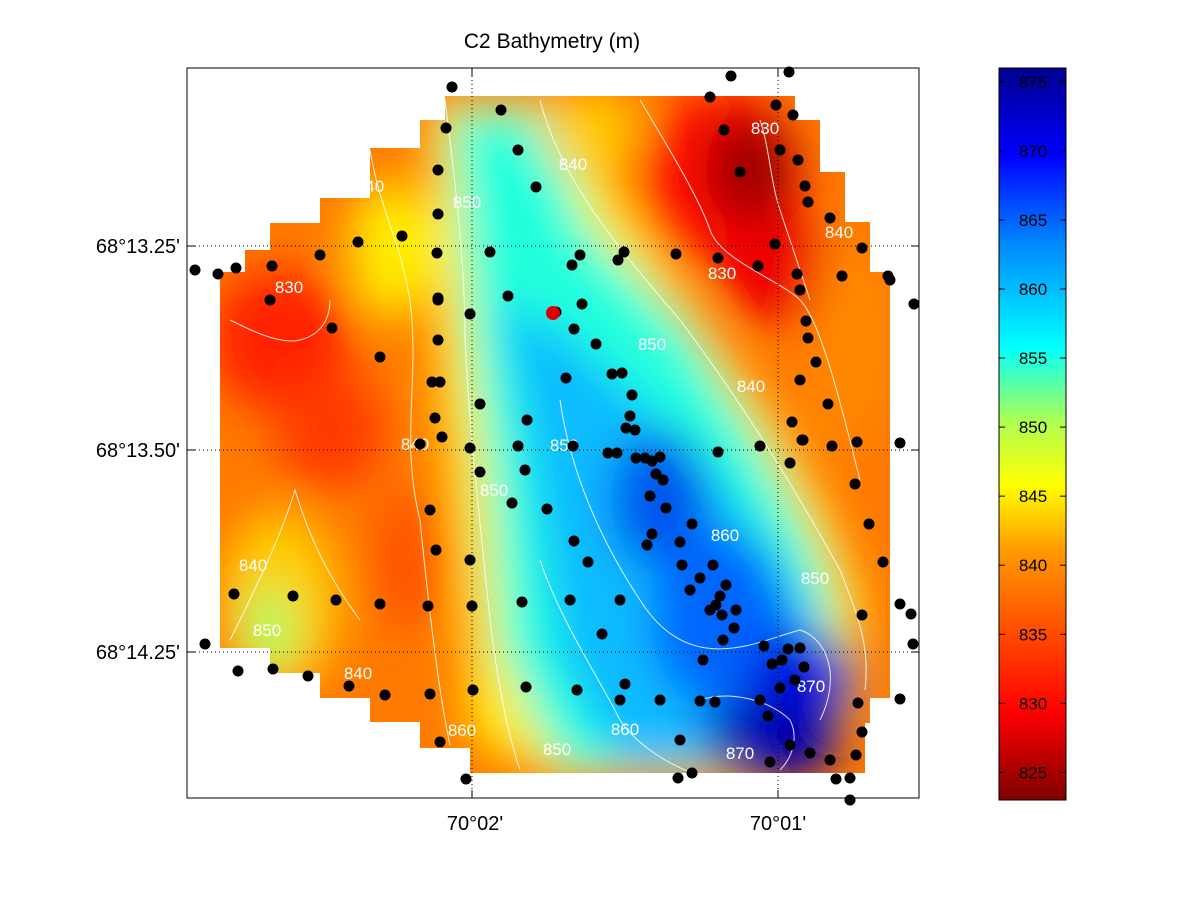 This screenshot has height=900, width=1200. Describe the element at coordinates (1033, 151) in the screenshot. I see `colorbar-tick-label: 870` at that location.